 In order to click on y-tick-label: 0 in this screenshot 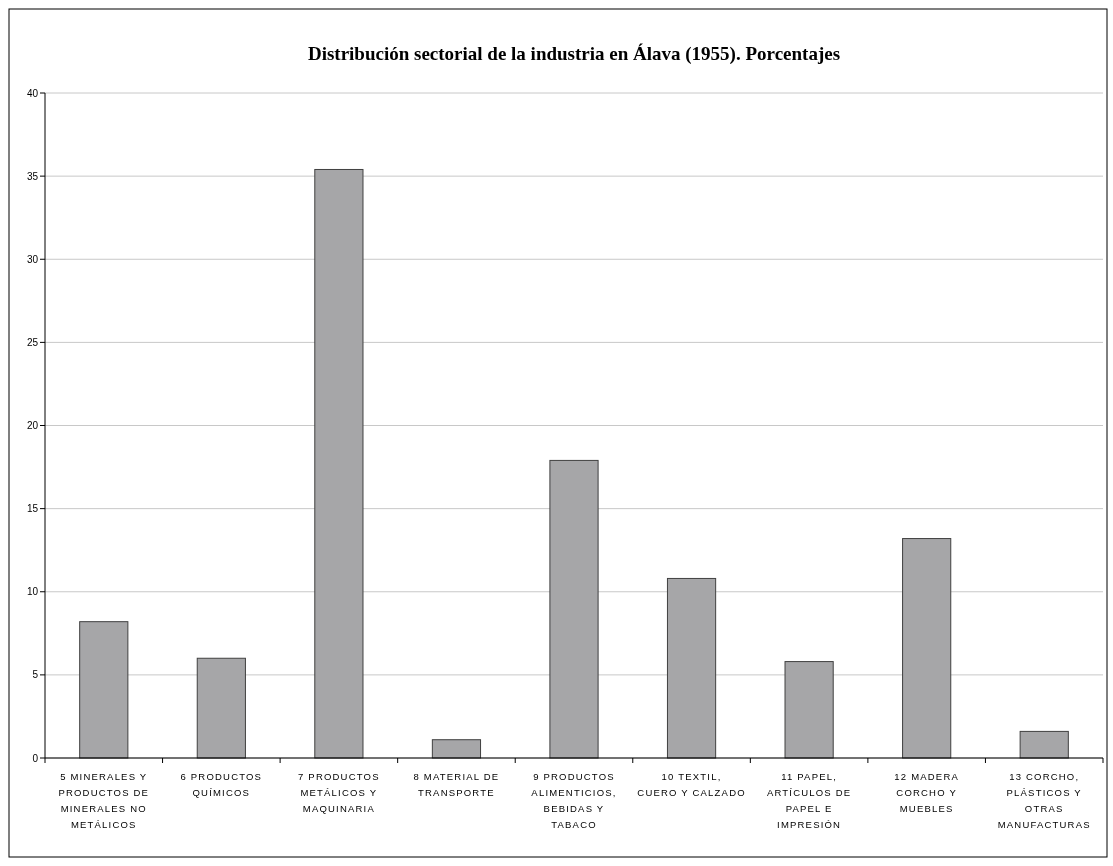, I will do `click(35, 758)`.